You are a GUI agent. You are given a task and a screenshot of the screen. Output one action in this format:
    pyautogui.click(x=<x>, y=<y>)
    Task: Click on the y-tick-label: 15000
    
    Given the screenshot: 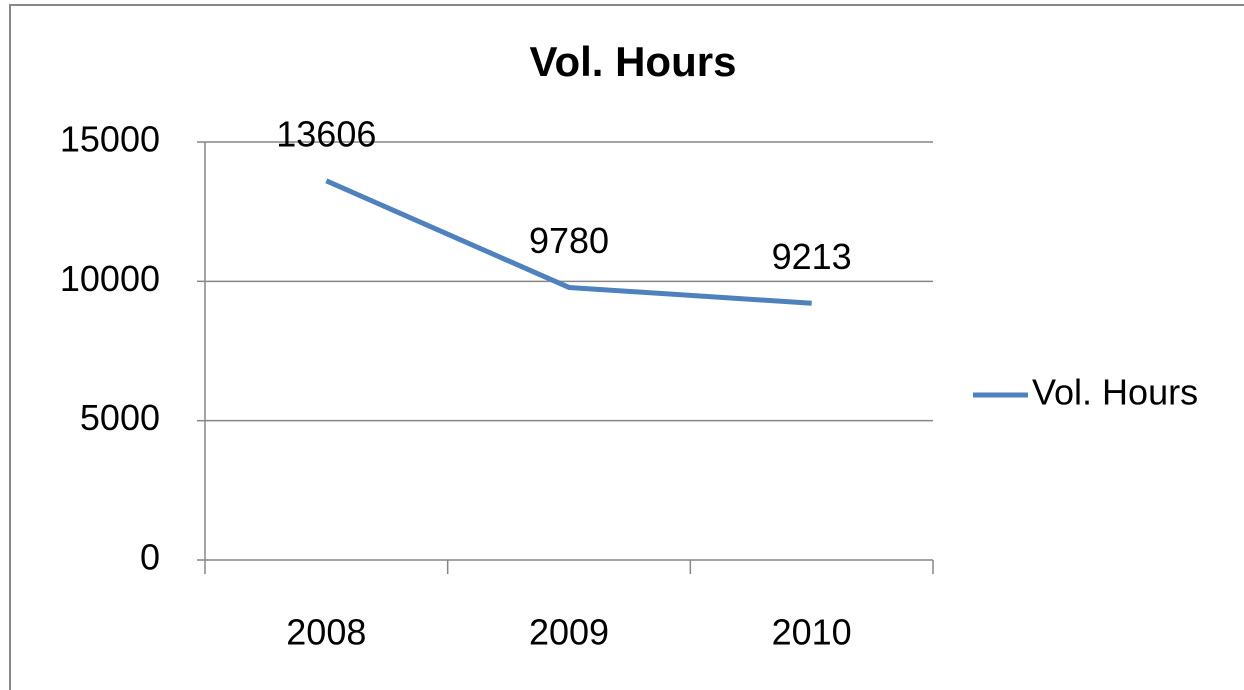 What is the action you would take?
    pyautogui.click(x=110, y=139)
    